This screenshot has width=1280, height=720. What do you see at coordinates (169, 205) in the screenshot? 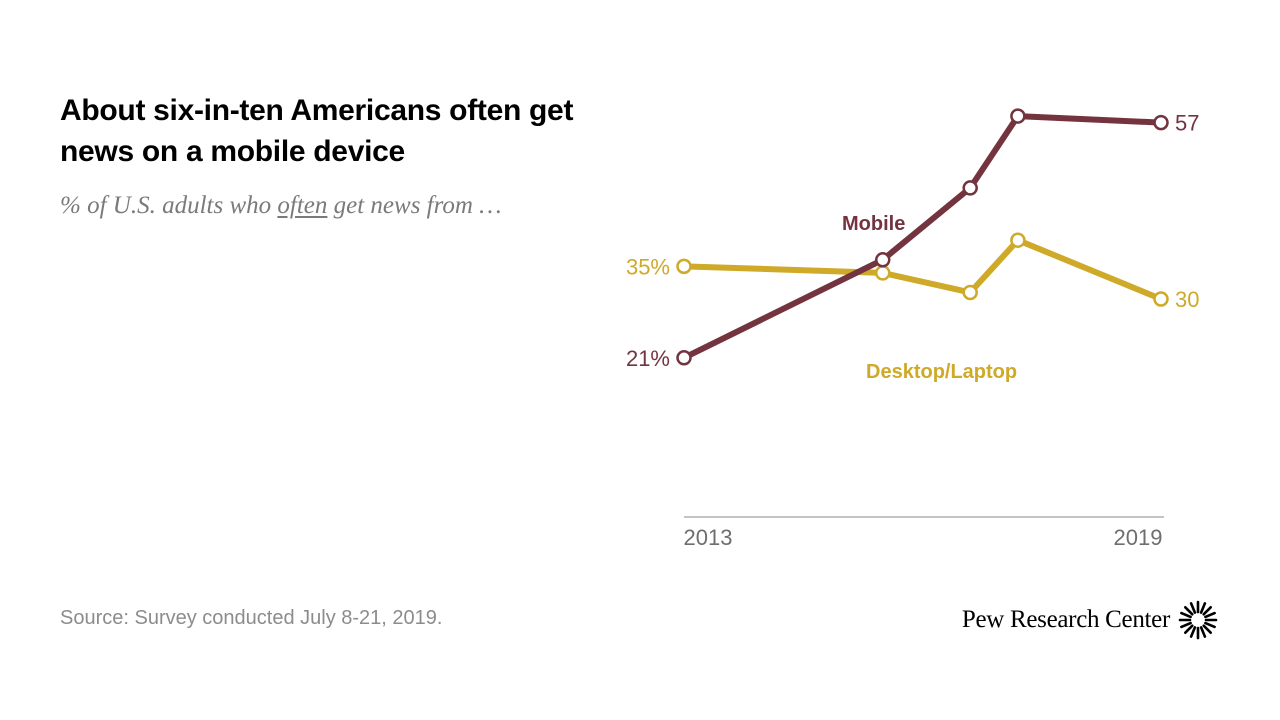
I see `subtitle-prefix: % of U.S. adults who` at bounding box center [169, 205].